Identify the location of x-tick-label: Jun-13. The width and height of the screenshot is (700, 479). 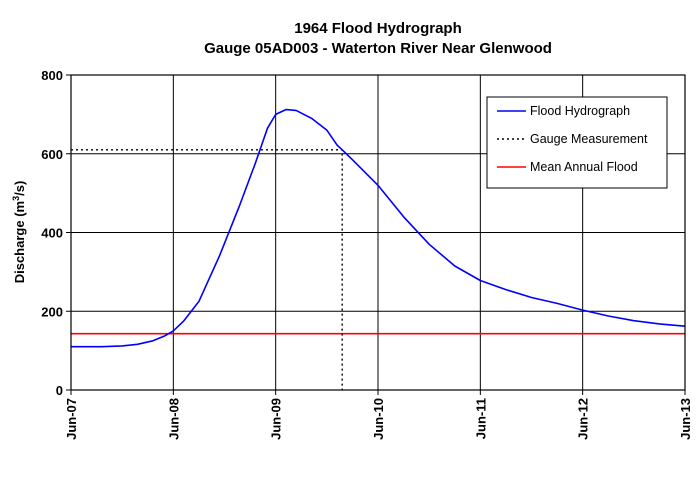
(685, 419).